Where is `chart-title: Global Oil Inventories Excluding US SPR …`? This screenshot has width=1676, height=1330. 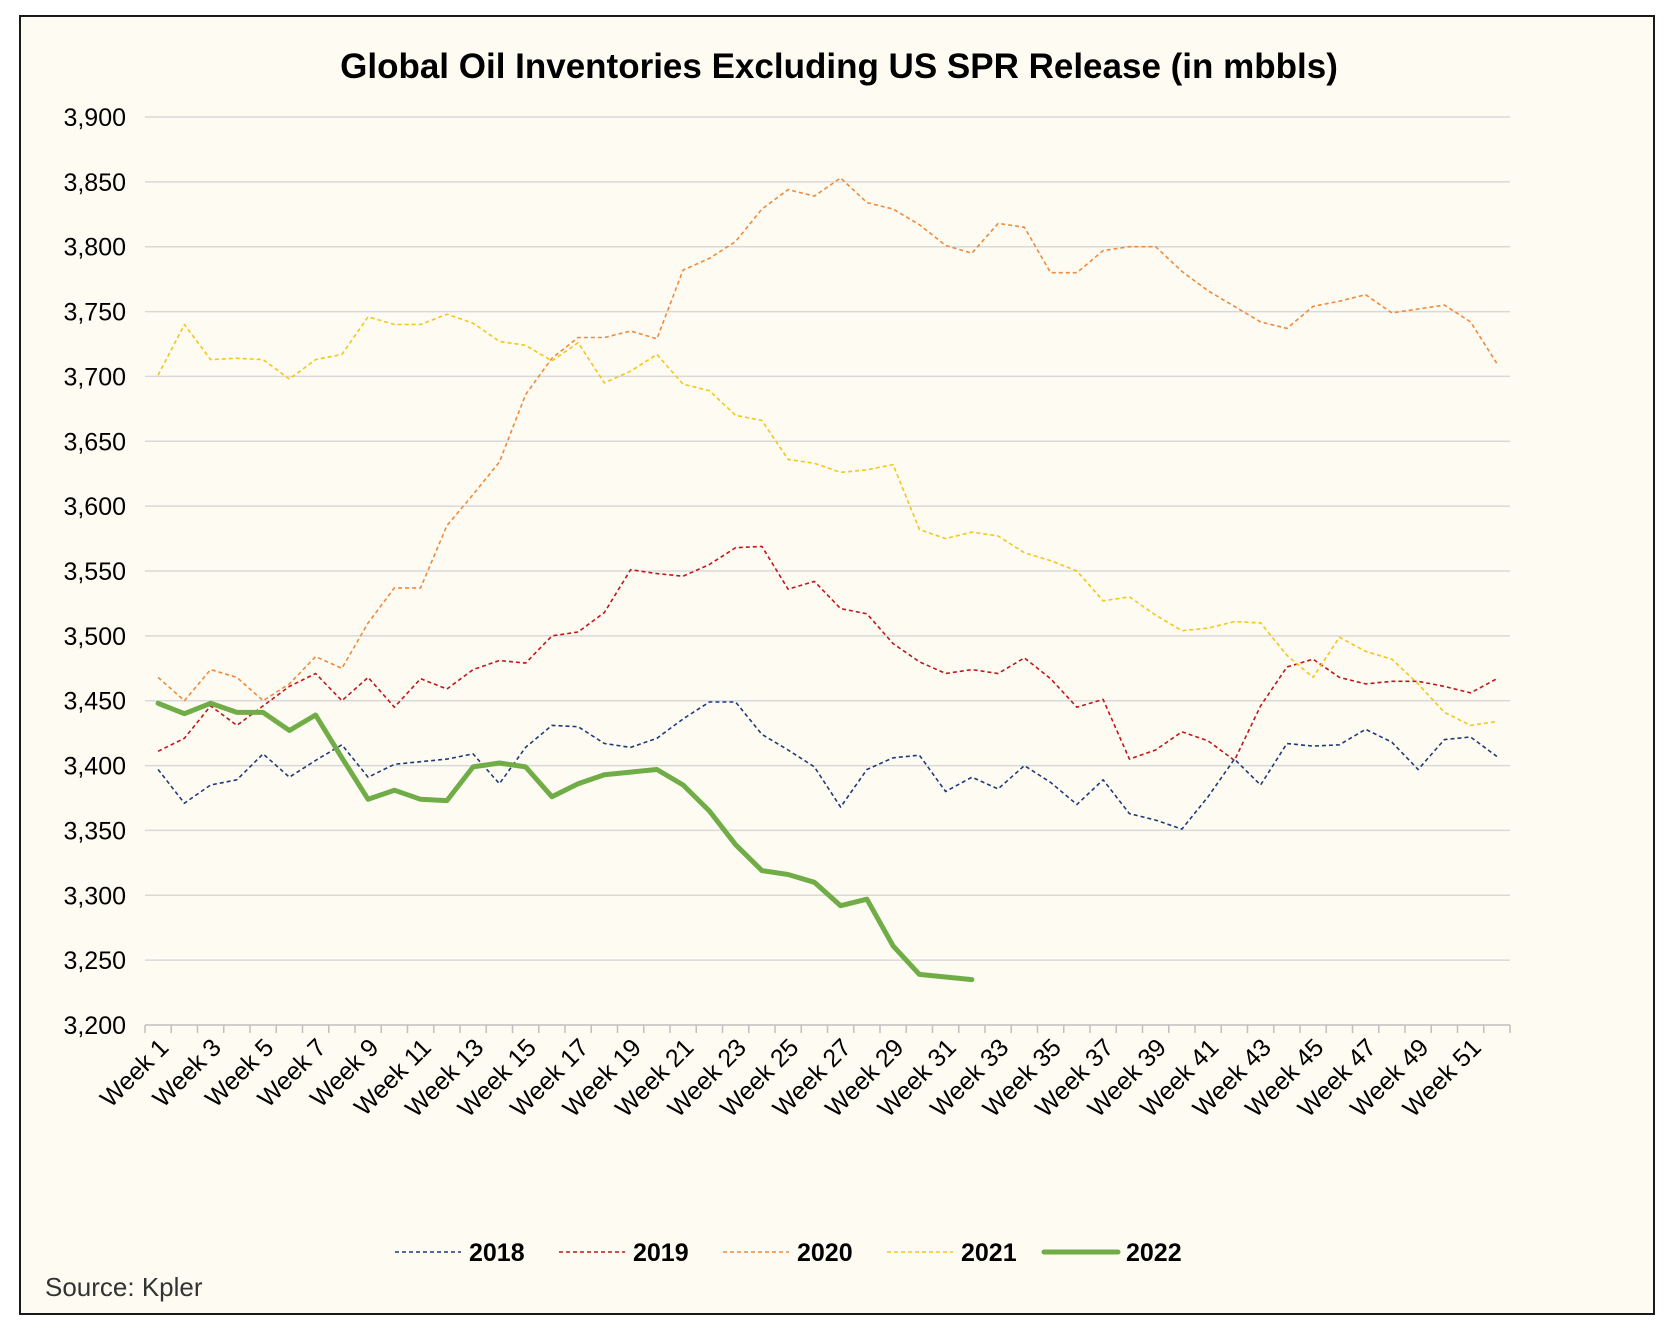 chart-title: Global Oil Inventories Excluding US SPR … is located at coordinates (839, 66).